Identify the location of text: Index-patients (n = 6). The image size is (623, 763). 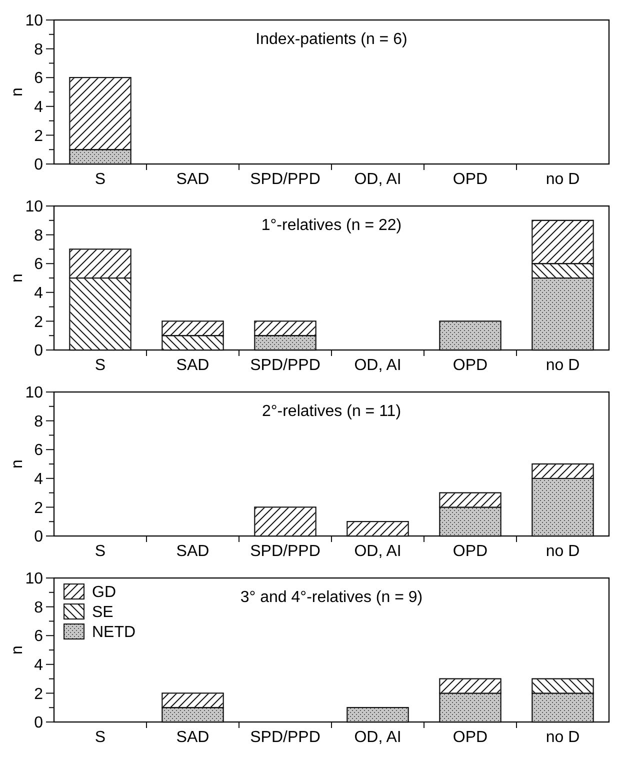
(332, 39).